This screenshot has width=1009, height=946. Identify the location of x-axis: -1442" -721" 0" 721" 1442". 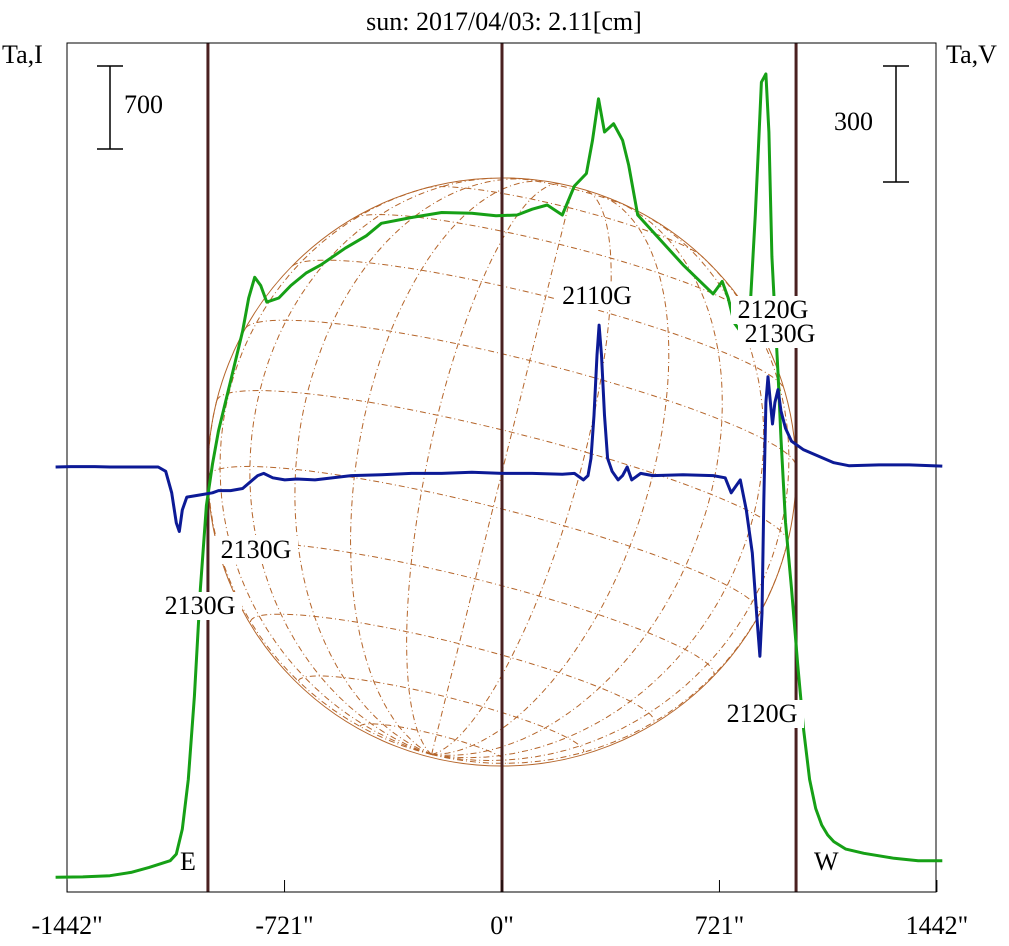
(499, 910).